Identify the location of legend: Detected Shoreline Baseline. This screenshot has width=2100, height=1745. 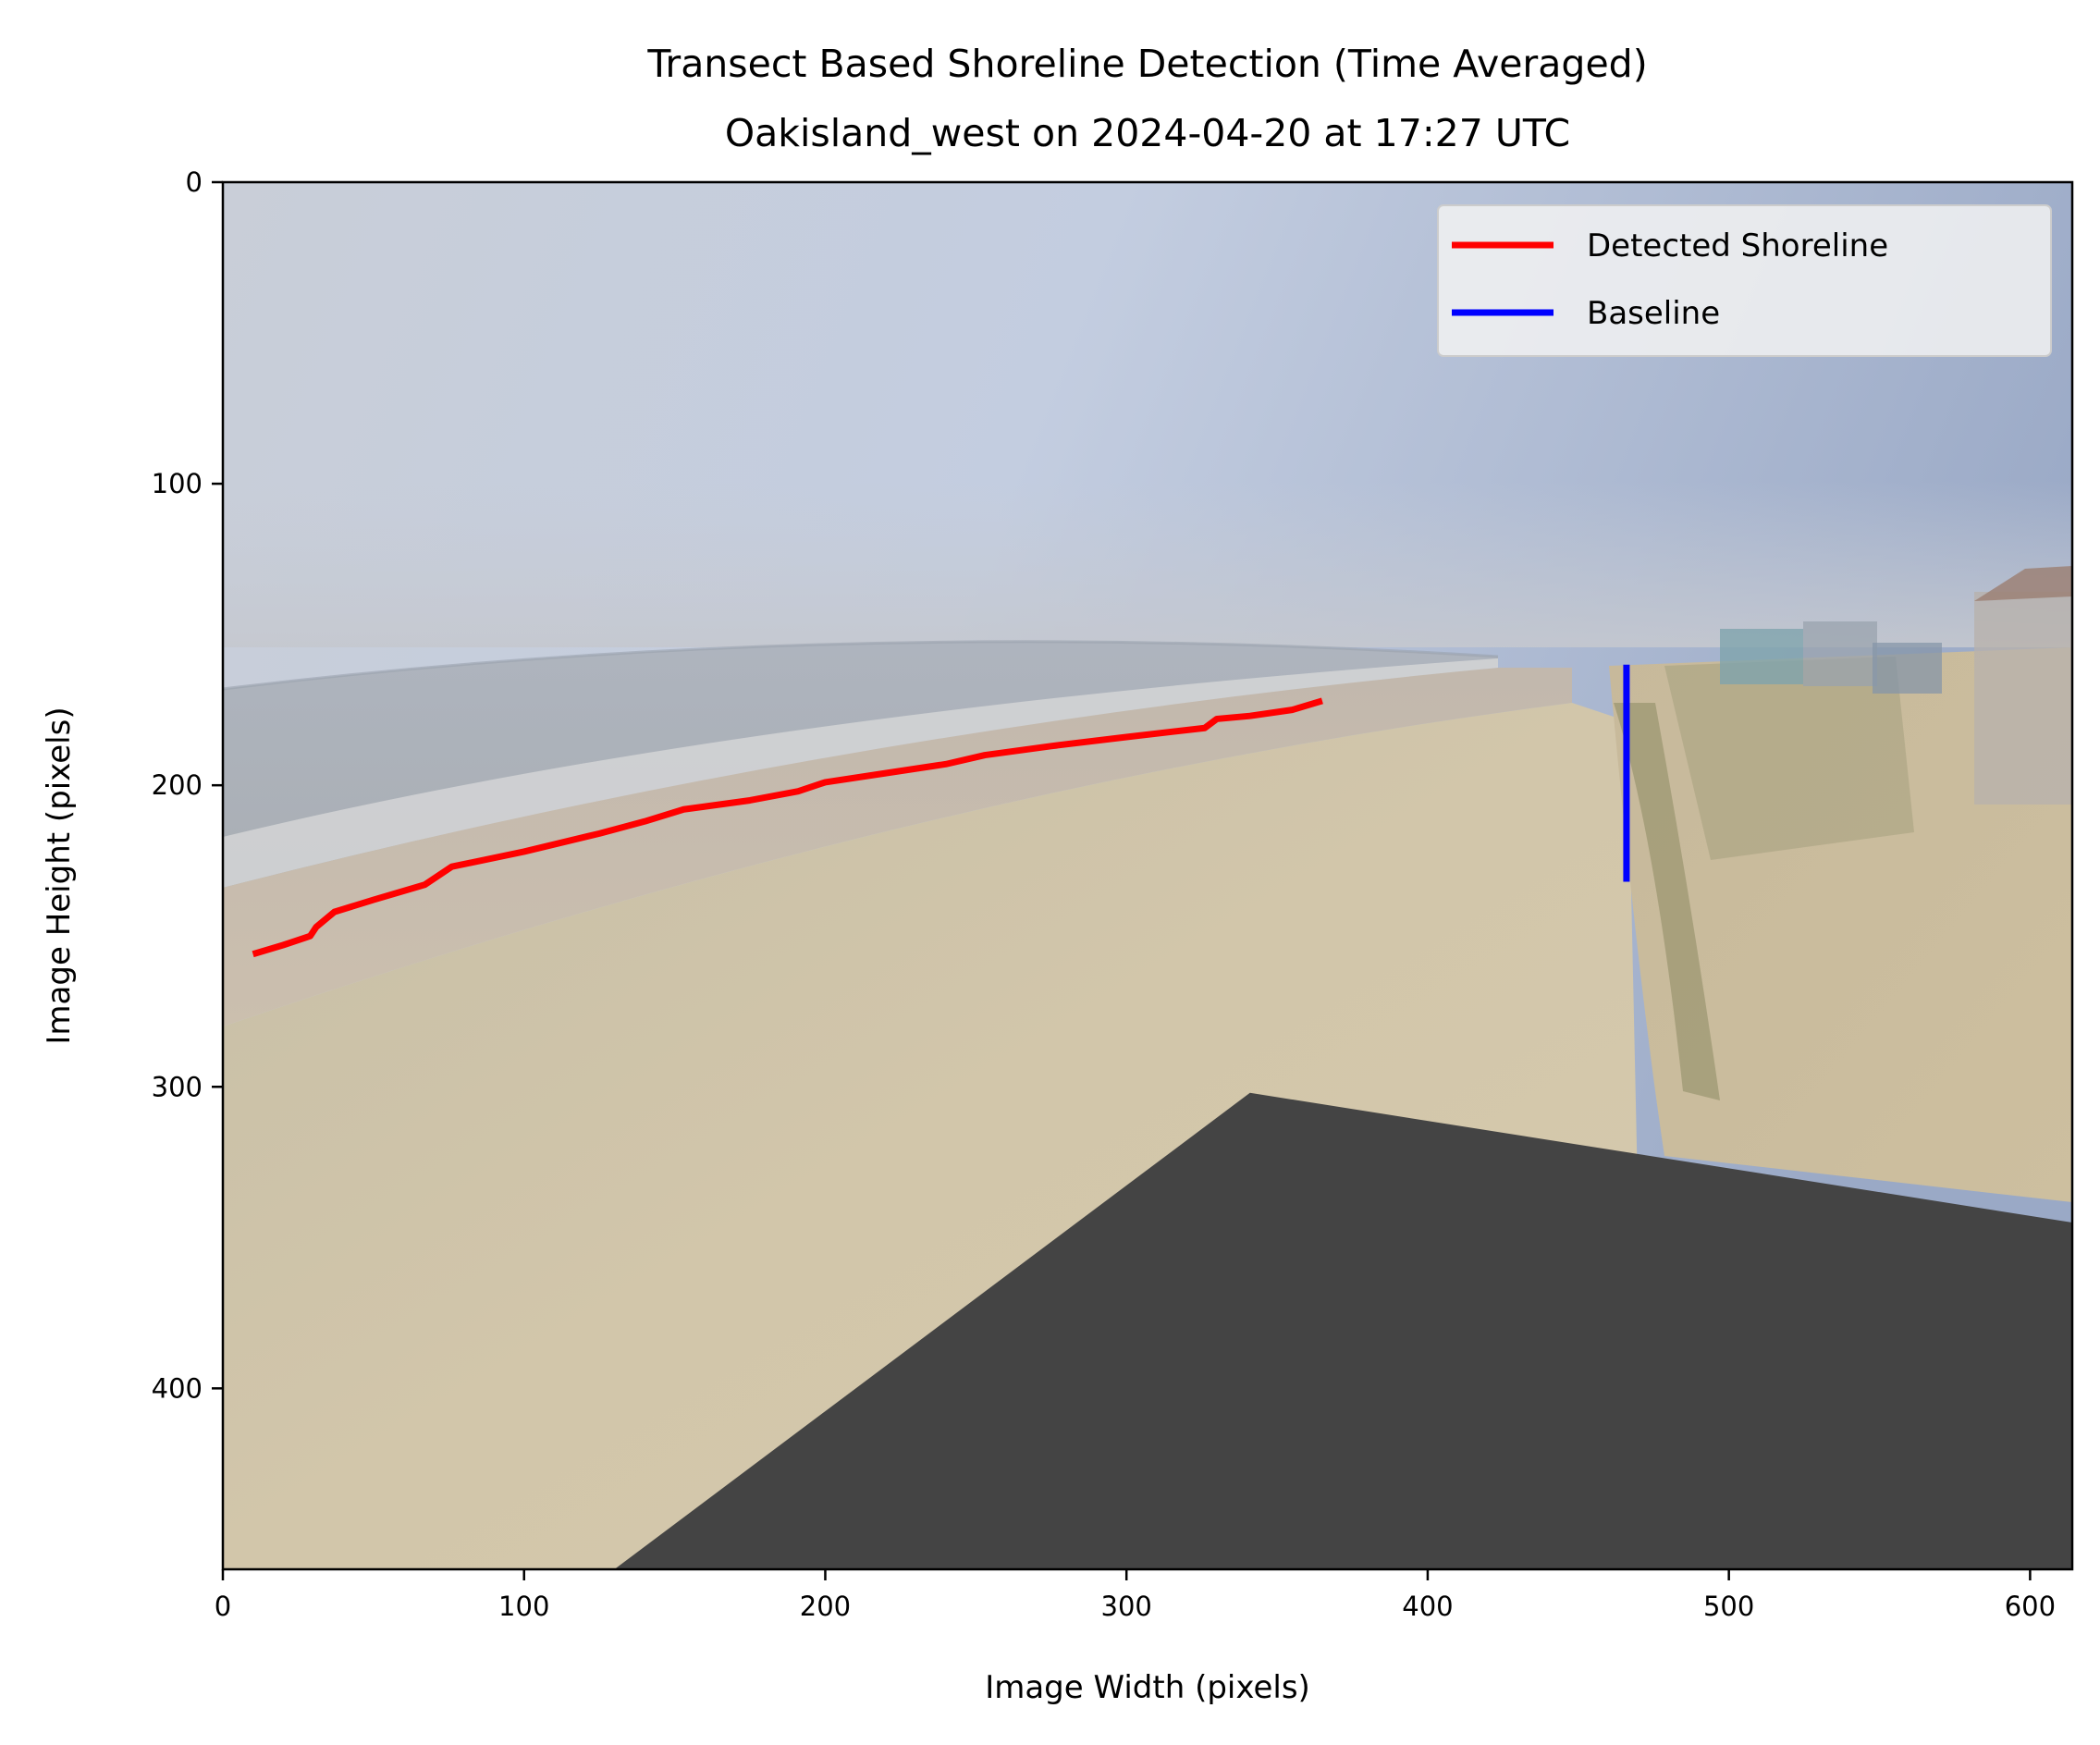
(1744, 280).